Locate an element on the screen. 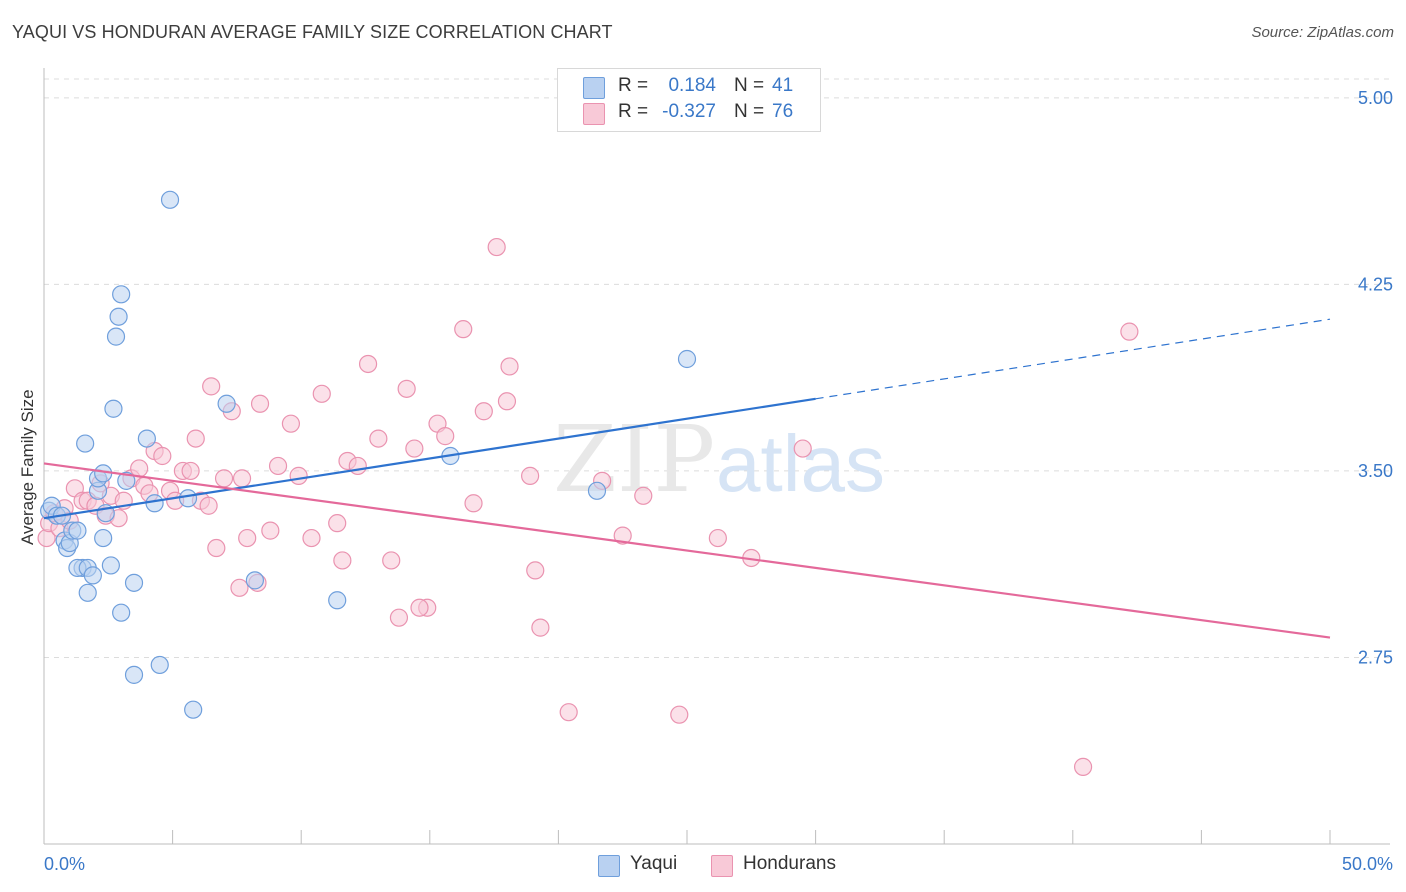 Image resolution: width=1406 pixels, height=892 pixels. yaqui-legend-label: Yaqui is located at coordinates (654, 863).